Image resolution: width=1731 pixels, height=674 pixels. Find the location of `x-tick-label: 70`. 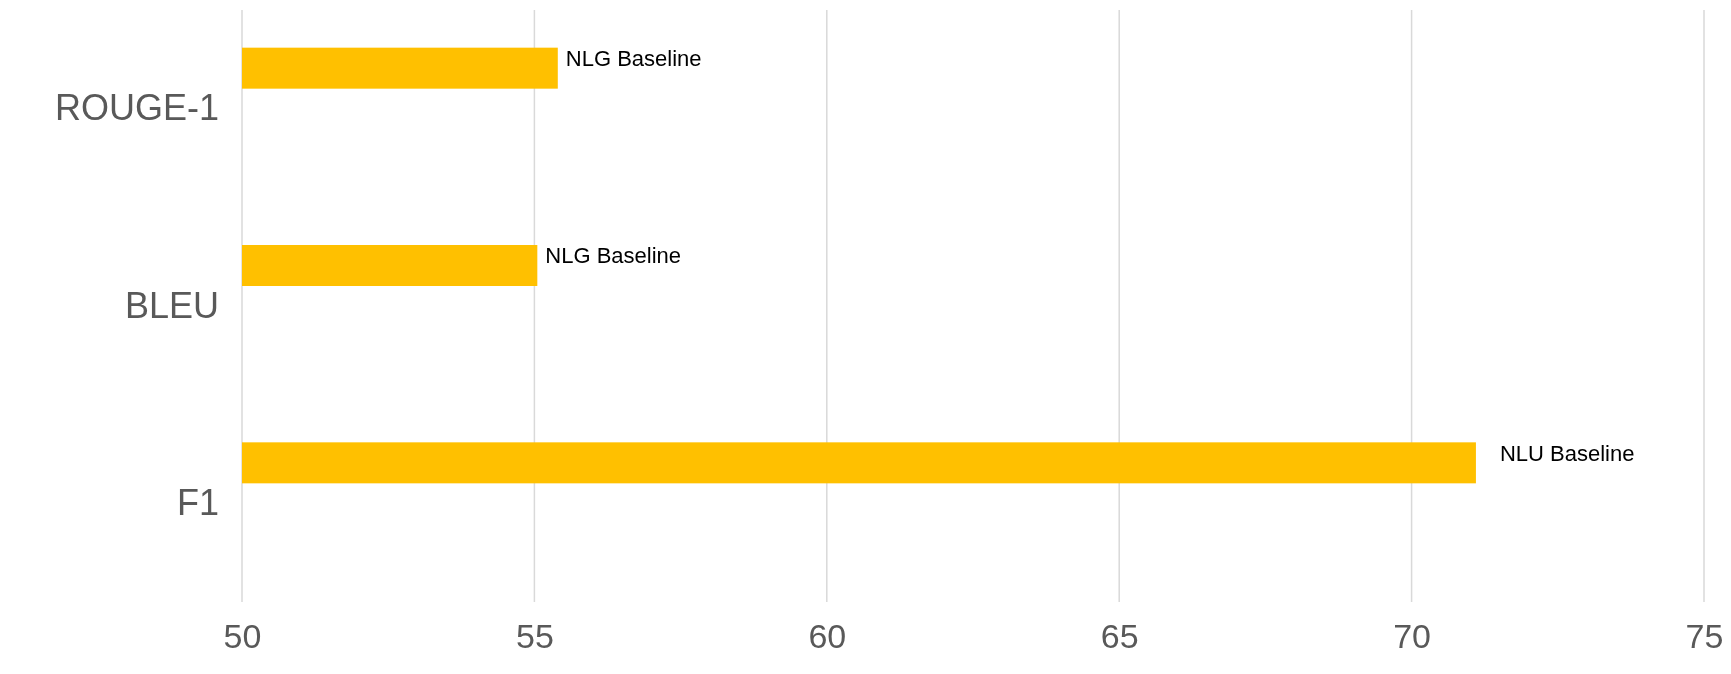

x-tick-label: 70 is located at coordinates (1412, 636).